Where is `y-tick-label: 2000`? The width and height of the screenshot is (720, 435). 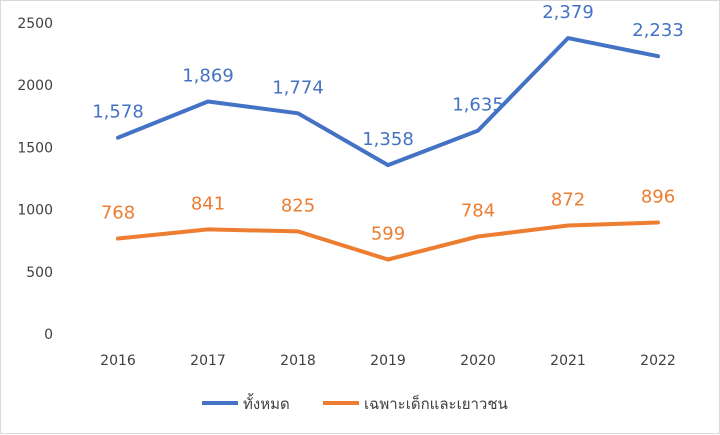
y-tick-label: 2000 is located at coordinates (35, 86).